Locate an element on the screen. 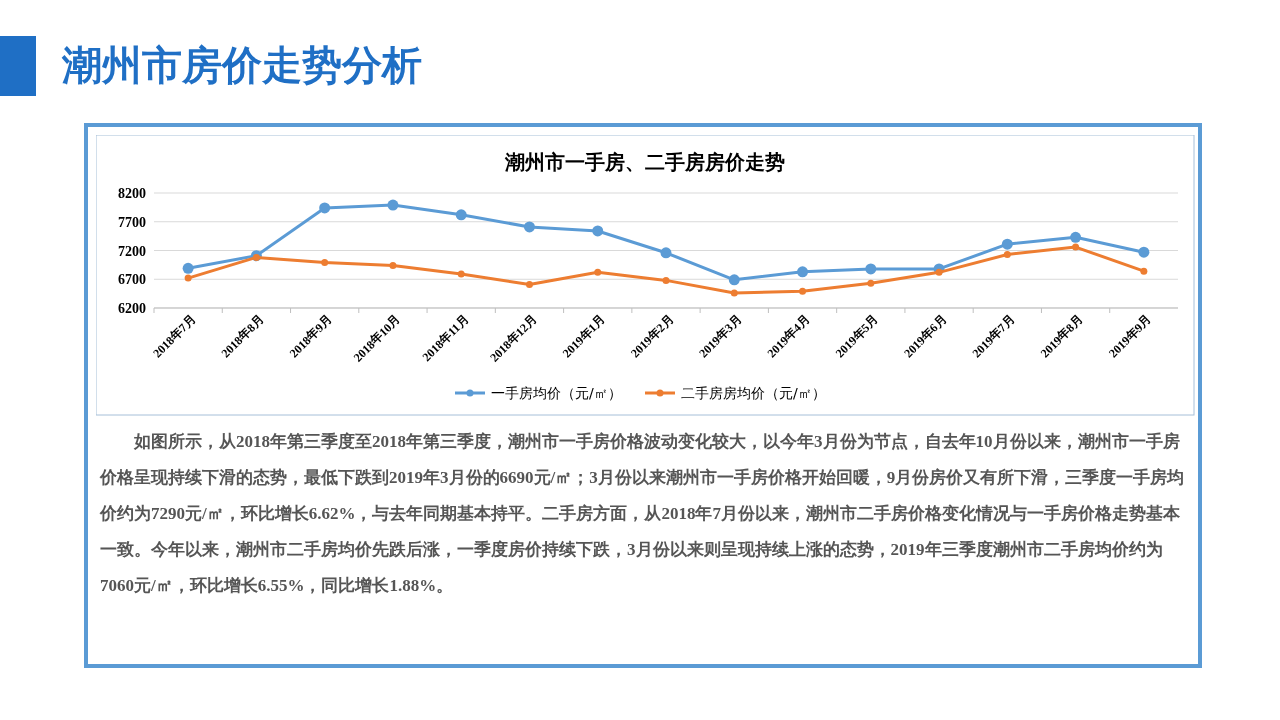  y-tick-label: 6700 is located at coordinates (132, 280).